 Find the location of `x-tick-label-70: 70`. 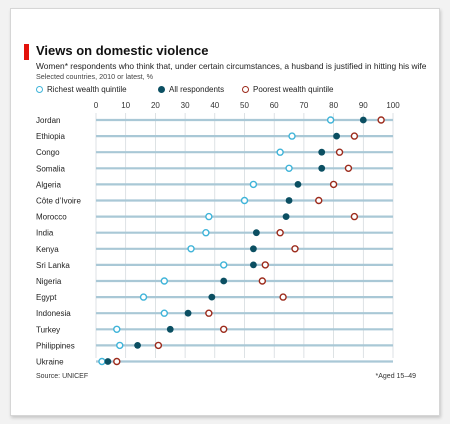

x-tick-label-70: 70 is located at coordinates (303, 105).